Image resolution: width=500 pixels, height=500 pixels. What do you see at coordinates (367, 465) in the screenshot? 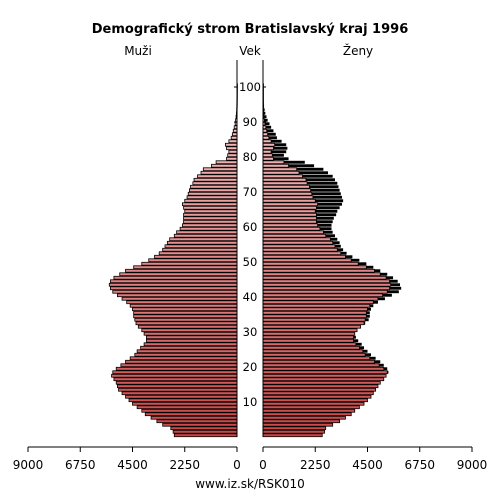
I see `female-x-tick-label: 4500` at bounding box center [367, 465].